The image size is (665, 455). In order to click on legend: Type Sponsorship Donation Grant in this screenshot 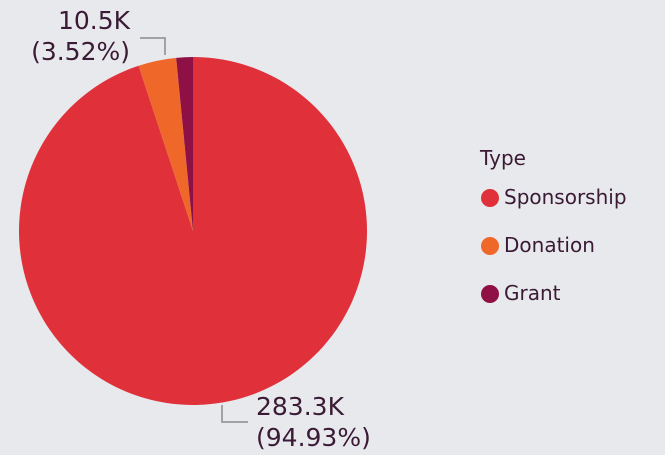, I will do `click(553, 225)`.